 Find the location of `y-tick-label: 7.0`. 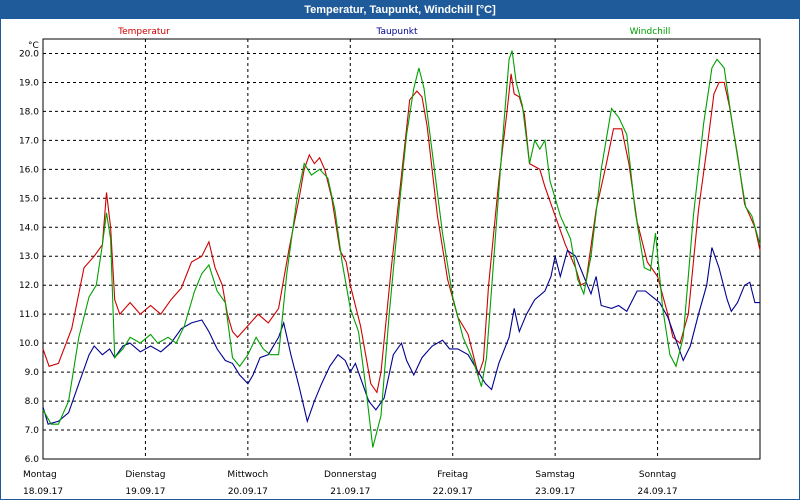

y-tick-label: 7.0 is located at coordinates (32, 431).